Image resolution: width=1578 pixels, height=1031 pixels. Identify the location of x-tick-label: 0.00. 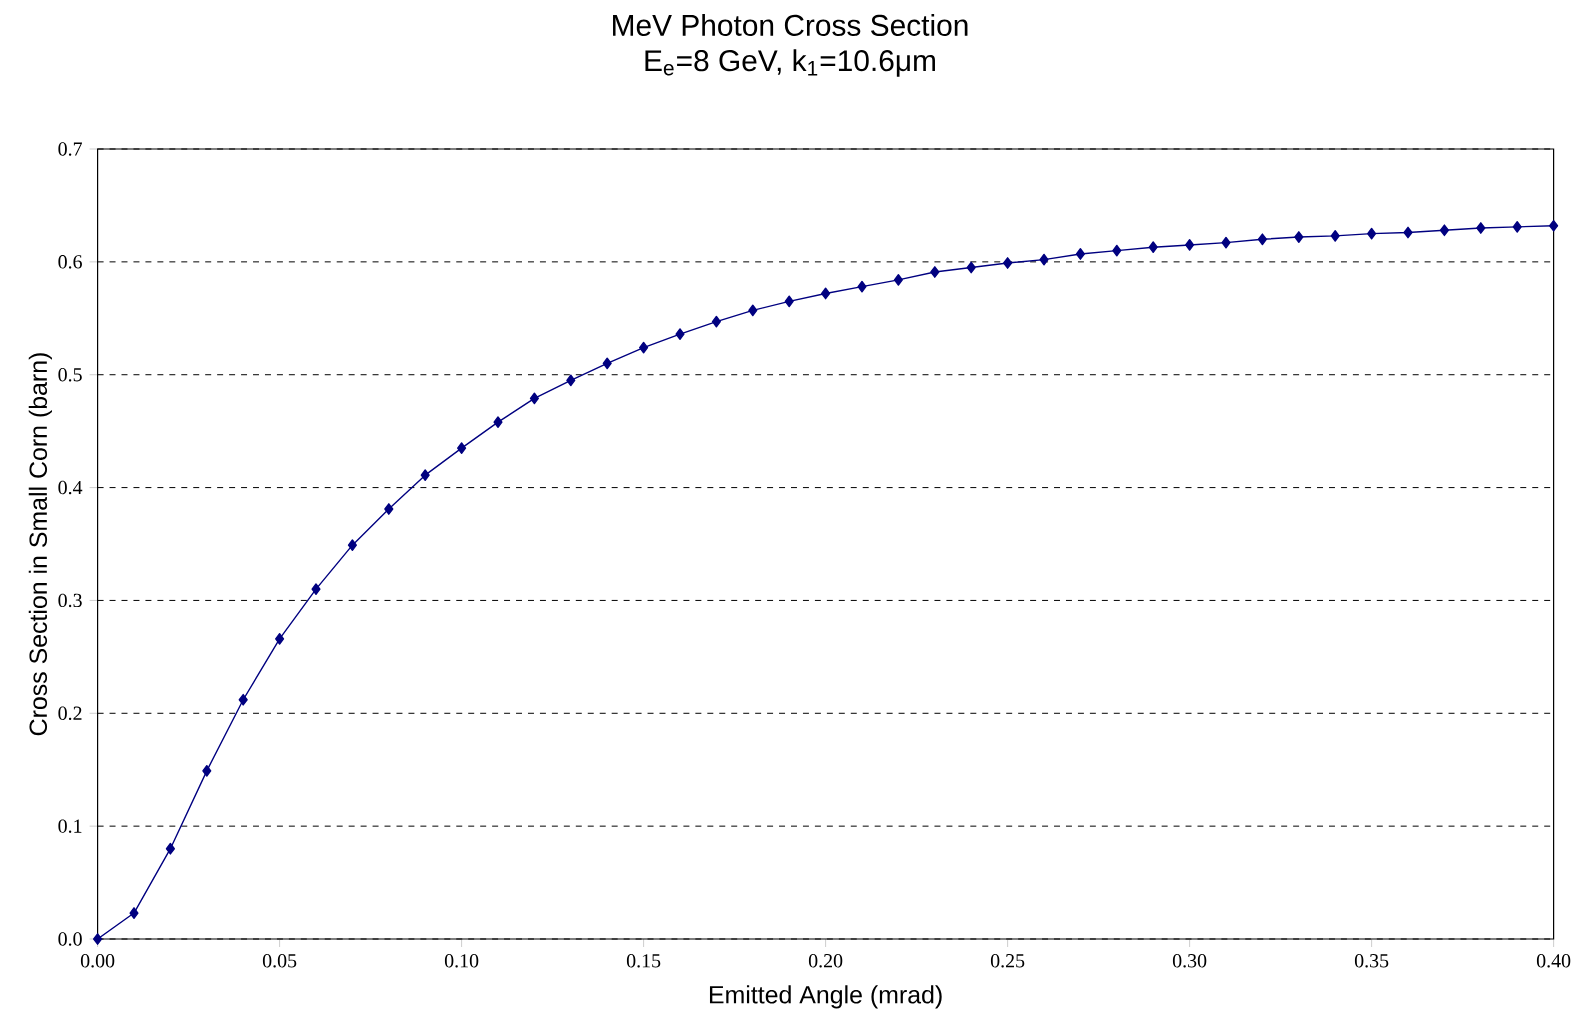
(97, 961).